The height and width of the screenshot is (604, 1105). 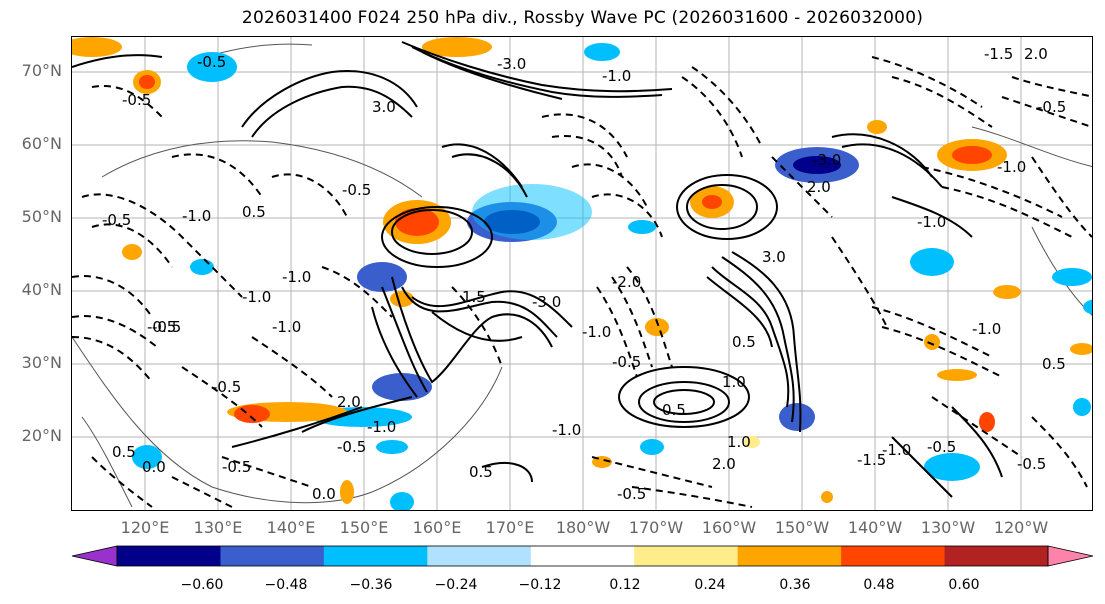 I want to click on colorbar-segments, so click(x=582, y=556).